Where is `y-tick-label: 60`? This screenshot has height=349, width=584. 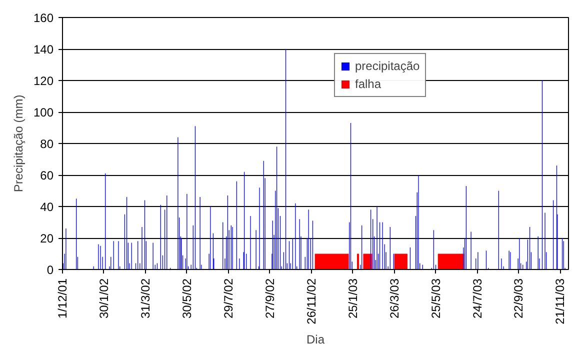
y-tick-label: 60 is located at coordinates (47, 175).